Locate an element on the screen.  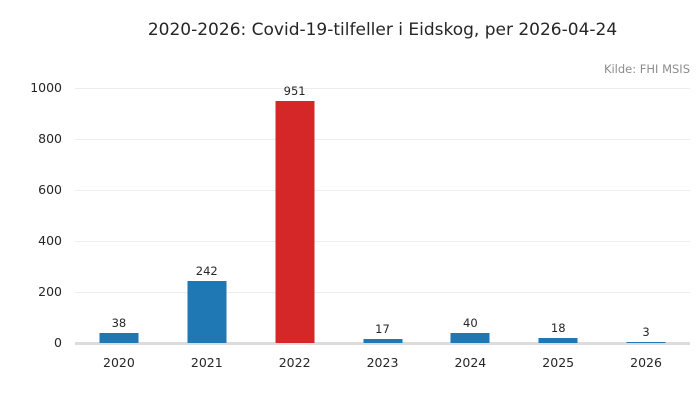
bar-column-2022: 951 is located at coordinates (295, 213).